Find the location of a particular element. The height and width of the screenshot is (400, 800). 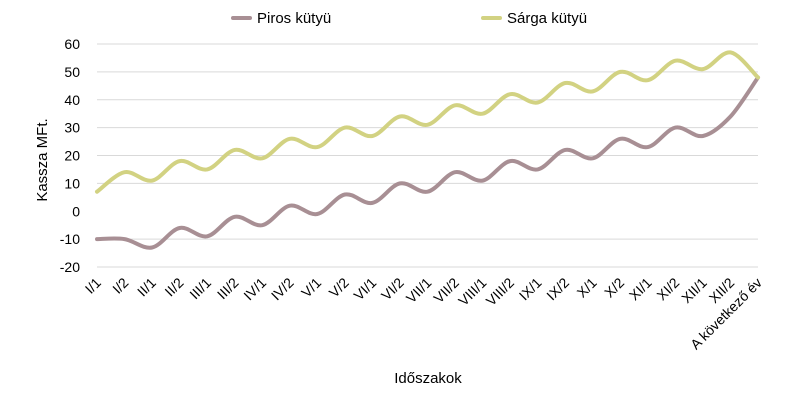

y-tick-label: 20 is located at coordinates (72, 156).